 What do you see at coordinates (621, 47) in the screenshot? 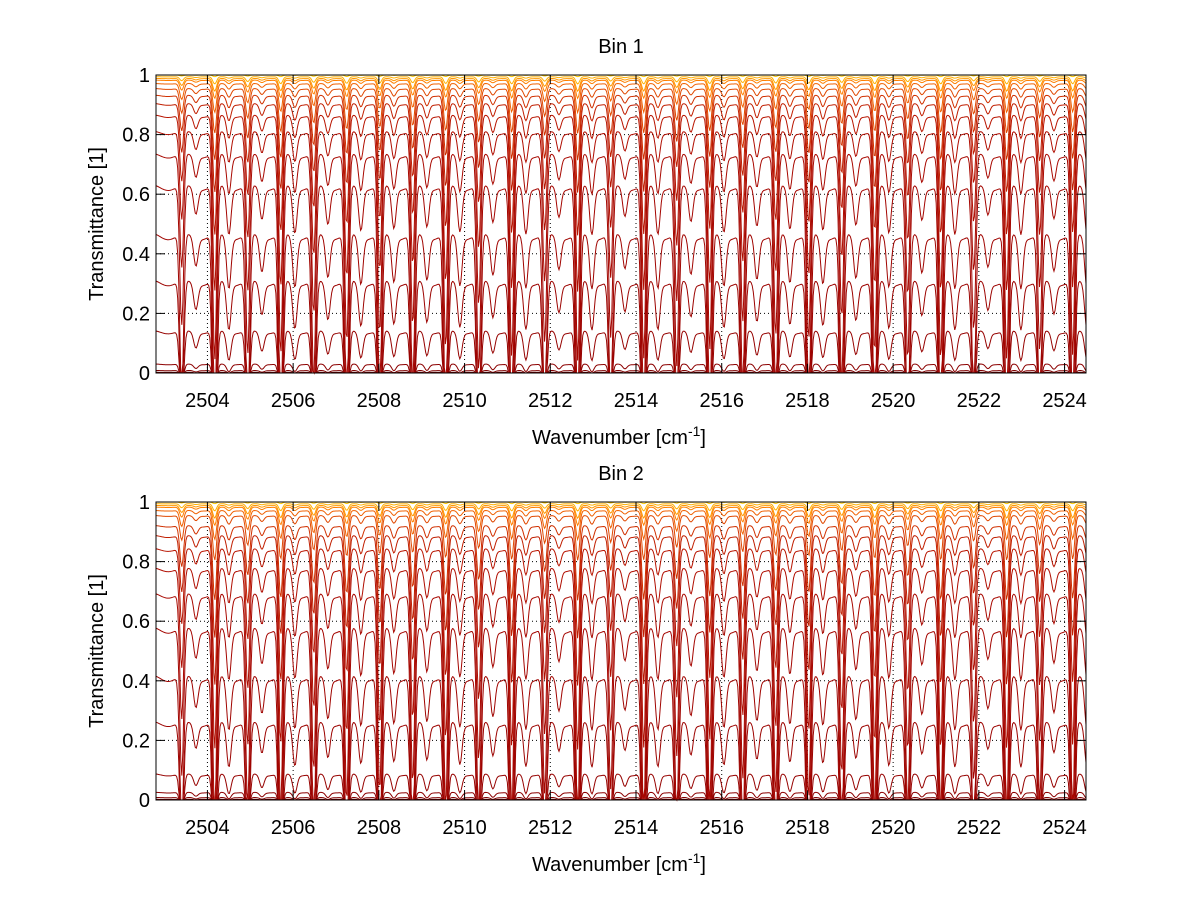
I see `chart-title: Bin 1` at bounding box center [621, 47].